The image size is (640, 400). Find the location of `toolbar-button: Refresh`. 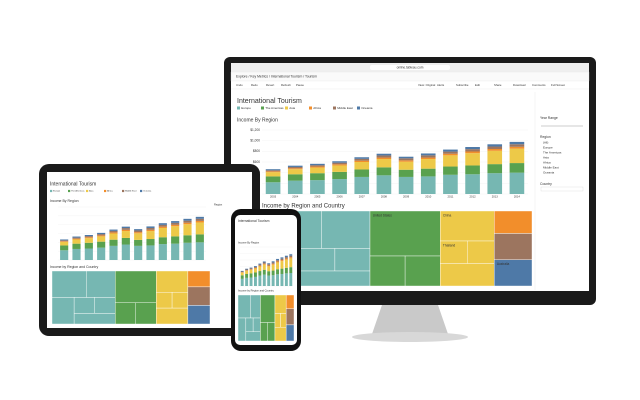

toolbar-button: Refresh is located at coordinates (286, 85).